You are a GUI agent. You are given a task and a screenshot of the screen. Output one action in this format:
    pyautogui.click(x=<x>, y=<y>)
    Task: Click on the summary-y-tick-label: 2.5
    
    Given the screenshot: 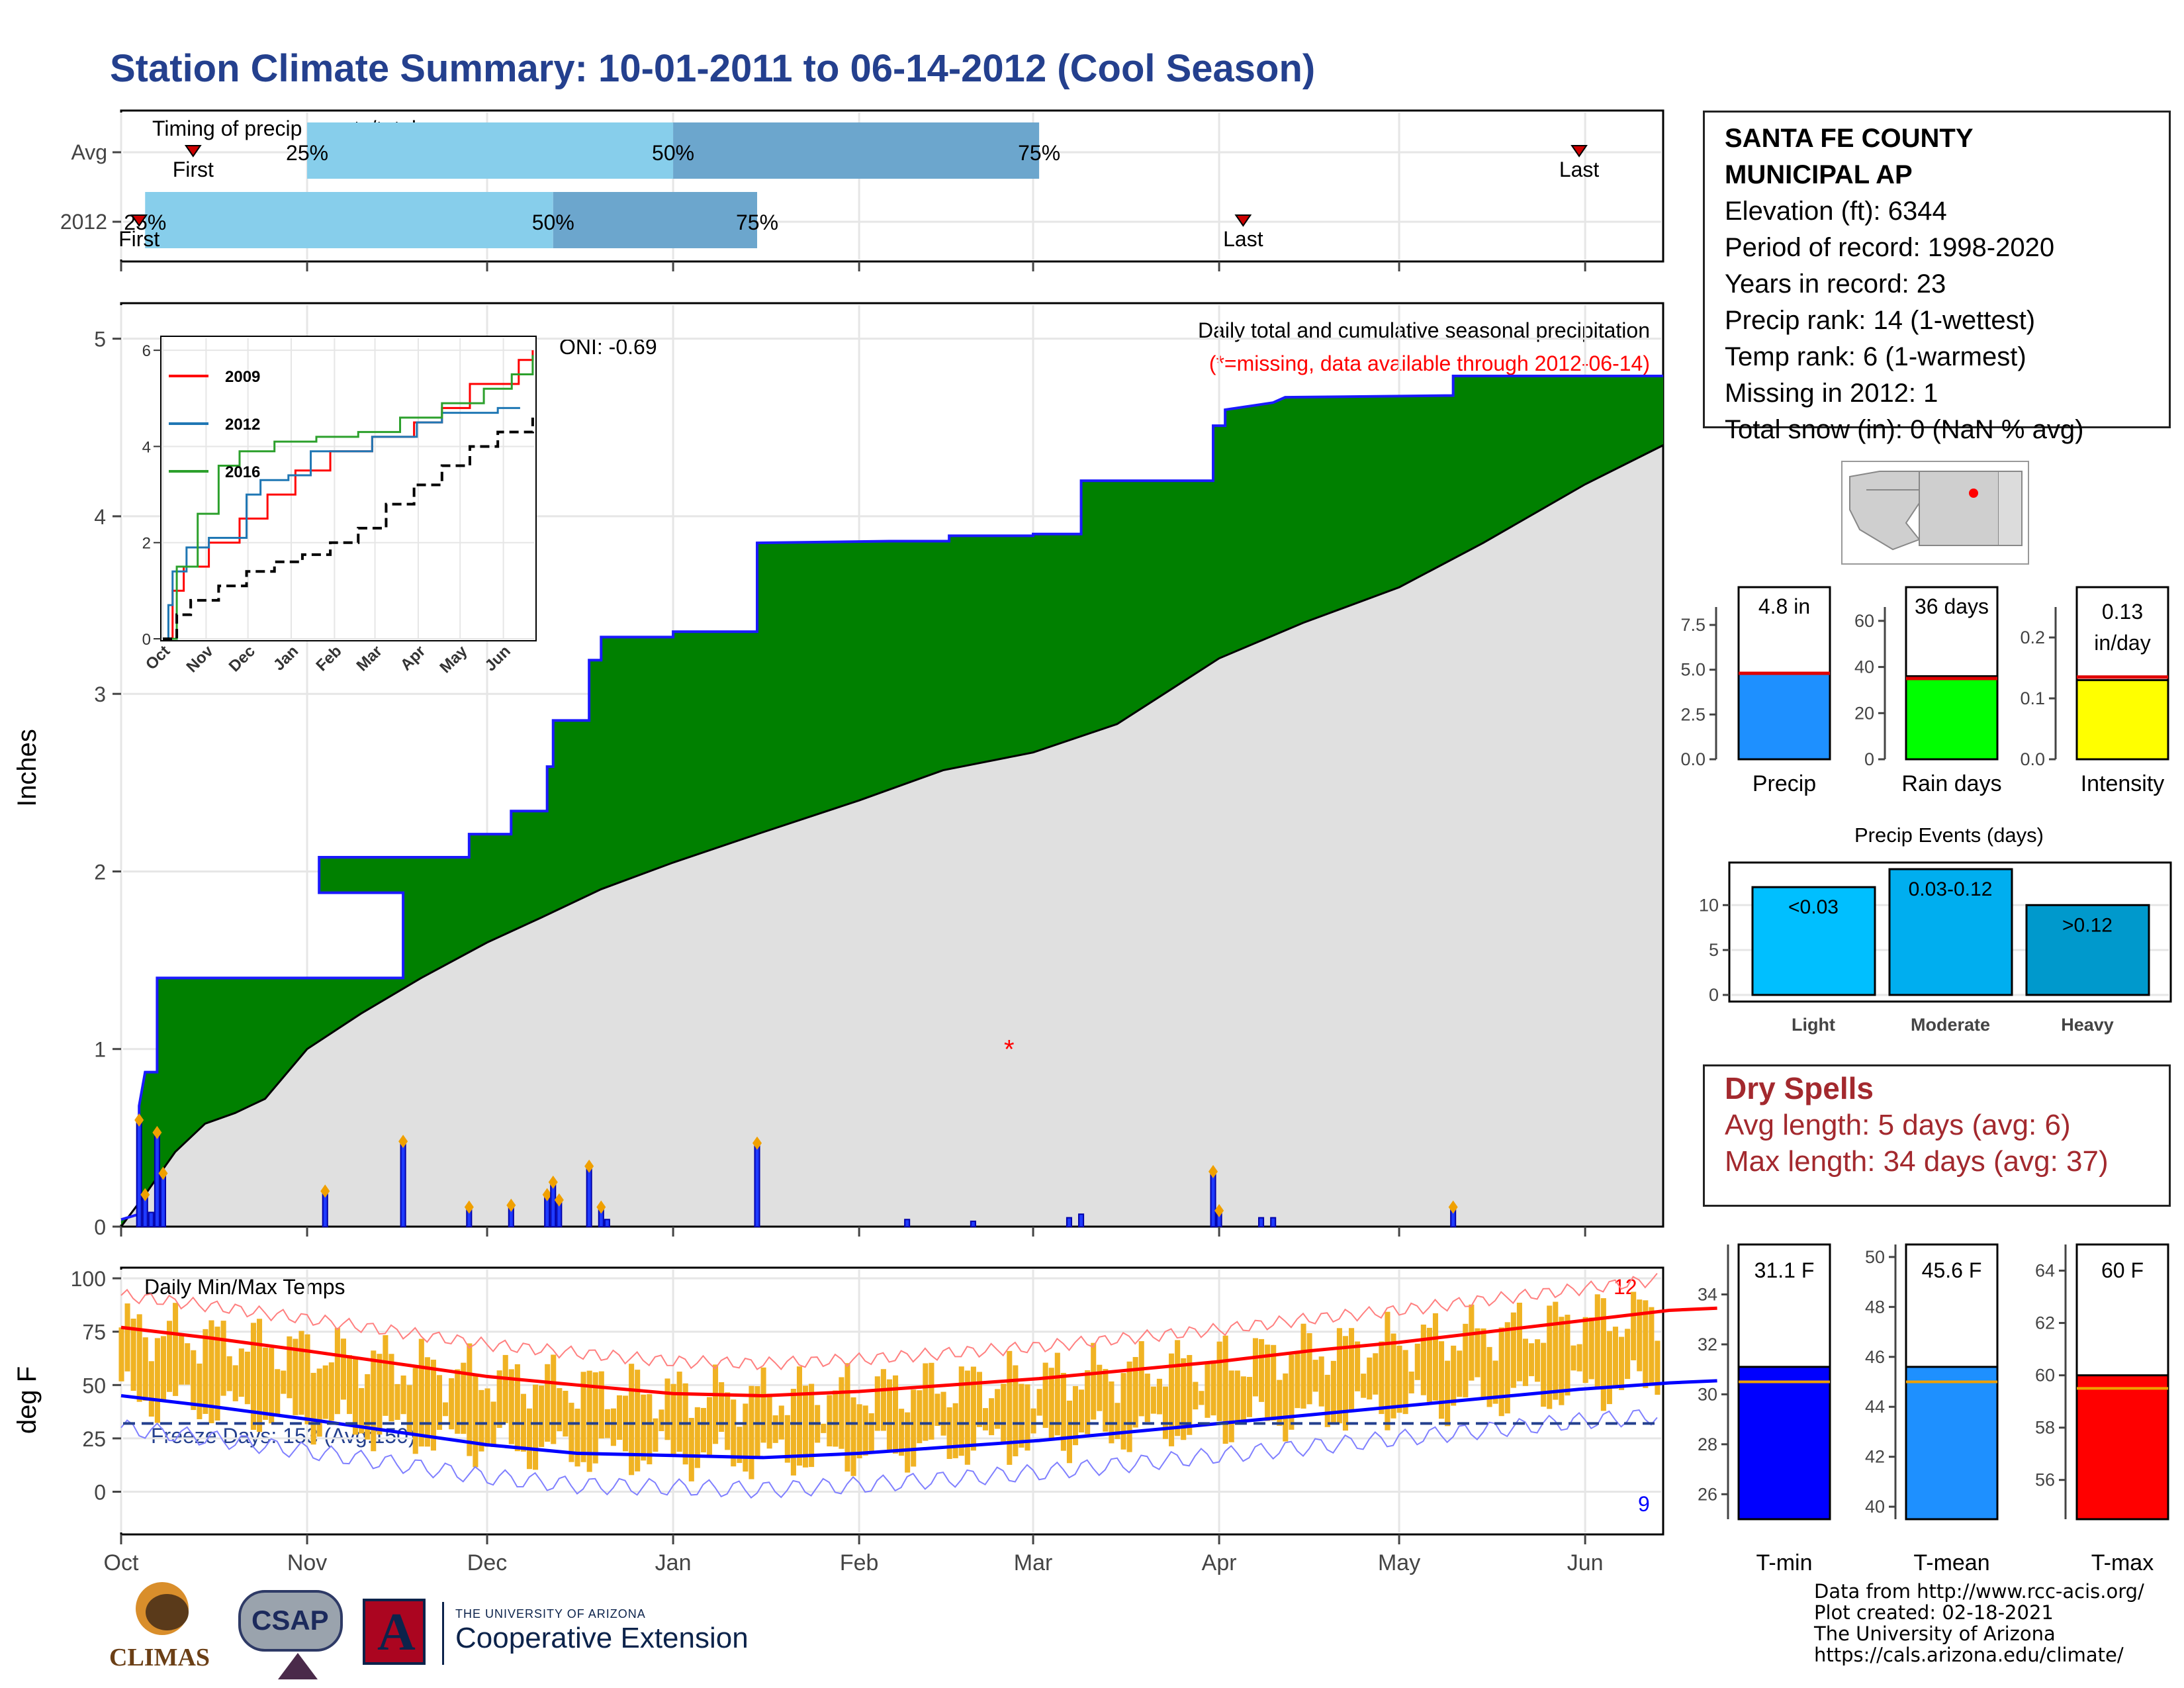 What is the action you would take?
    pyautogui.click(x=1693, y=714)
    